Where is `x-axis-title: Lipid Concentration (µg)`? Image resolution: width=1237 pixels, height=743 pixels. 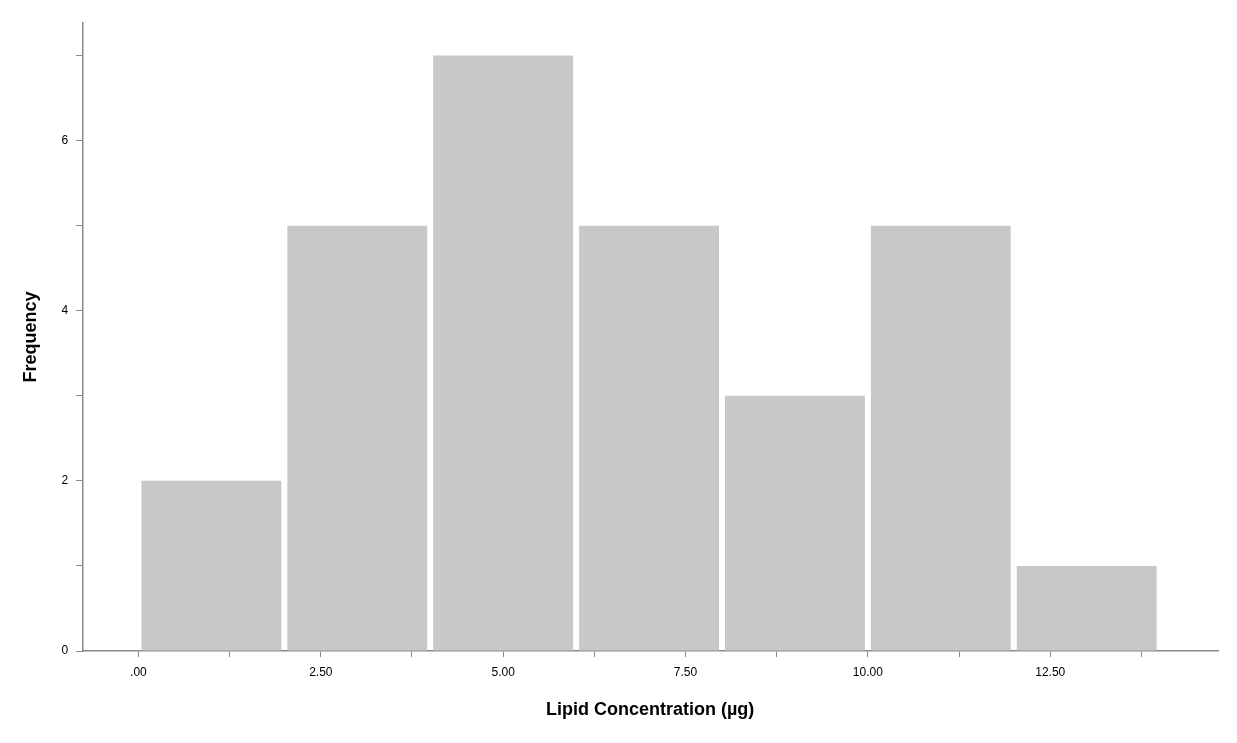
x-axis-title: Lipid Concentration (µg) is located at coordinates (650, 709).